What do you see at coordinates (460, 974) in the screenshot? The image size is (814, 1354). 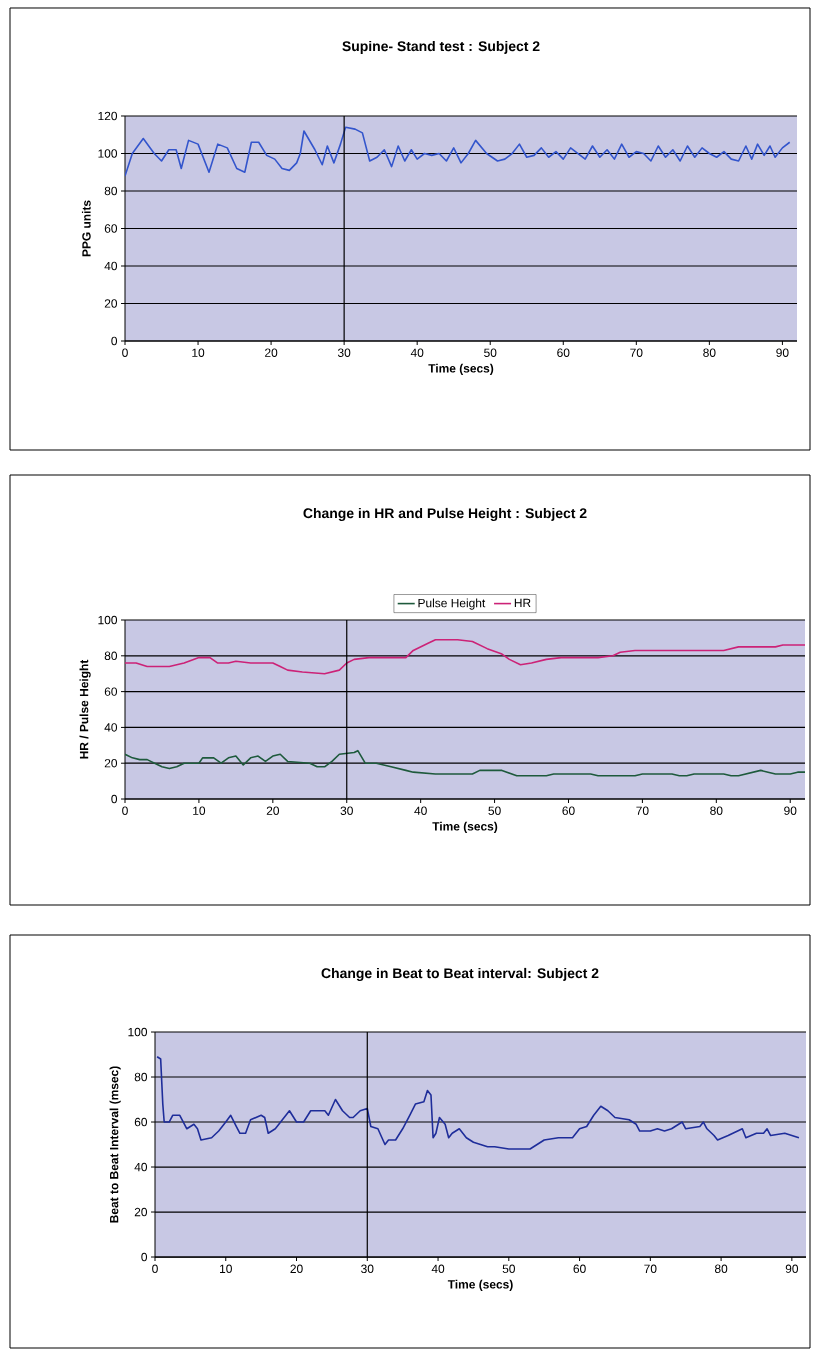 I see `chart-title: Change in Beat to Beat interval: Subject 2` at bounding box center [460, 974].